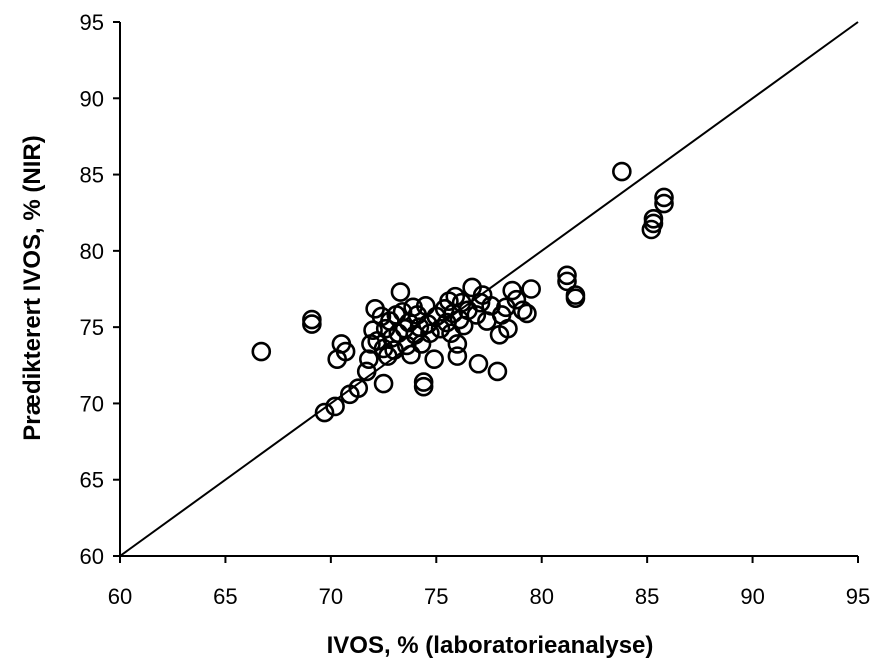 The width and height of the screenshot is (876, 663). Describe the element at coordinates (490, 645) in the screenshot. I see `x-axis-title: IVOS, % (laboratorieanalyse)` at that location.